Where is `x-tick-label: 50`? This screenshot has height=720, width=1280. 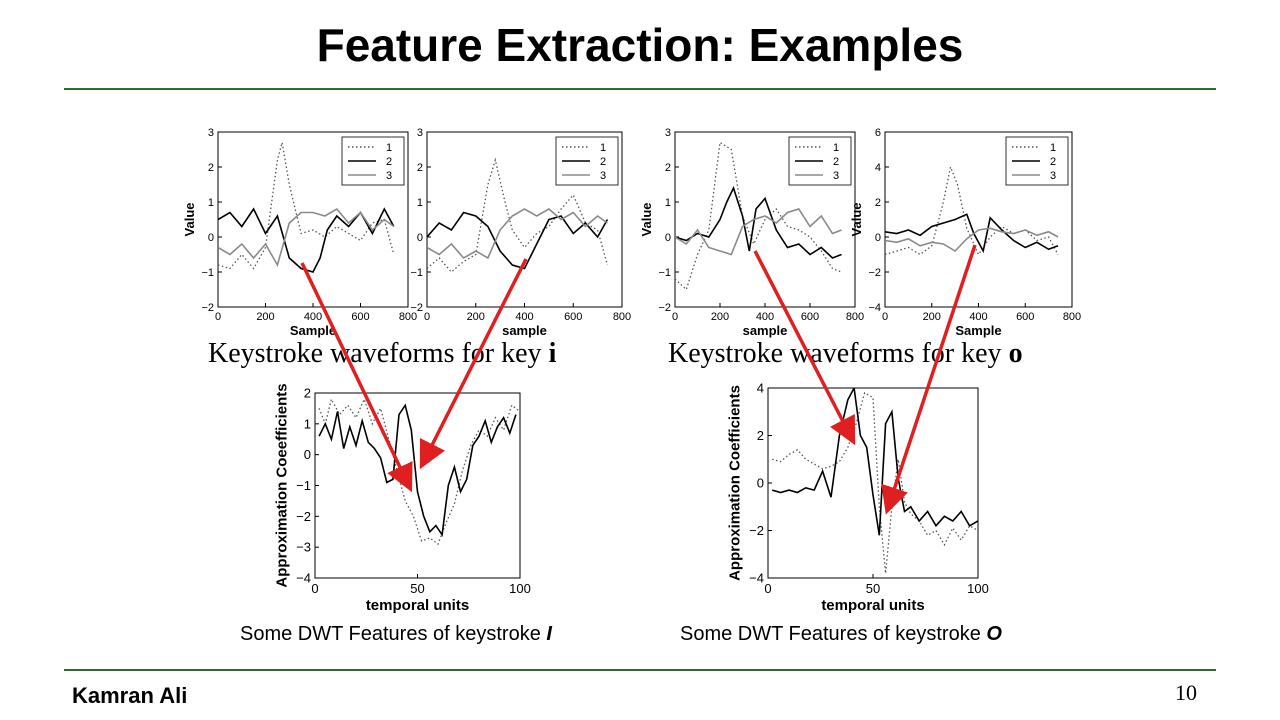
x-tick-label: 50 is located at coordinates (417, 588).